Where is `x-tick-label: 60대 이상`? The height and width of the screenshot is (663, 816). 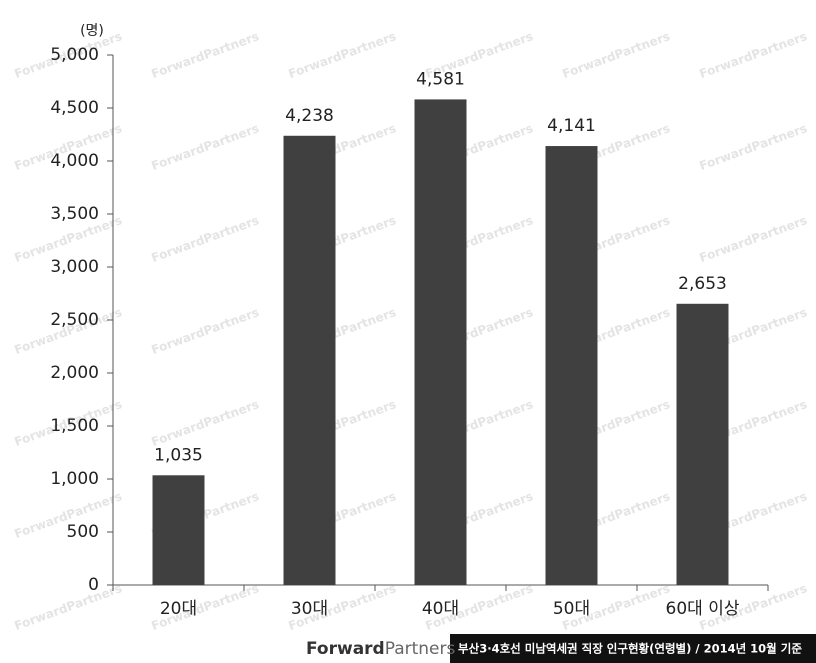 x-tick-label: 60대 이상 is located at coordinates (703, 609).